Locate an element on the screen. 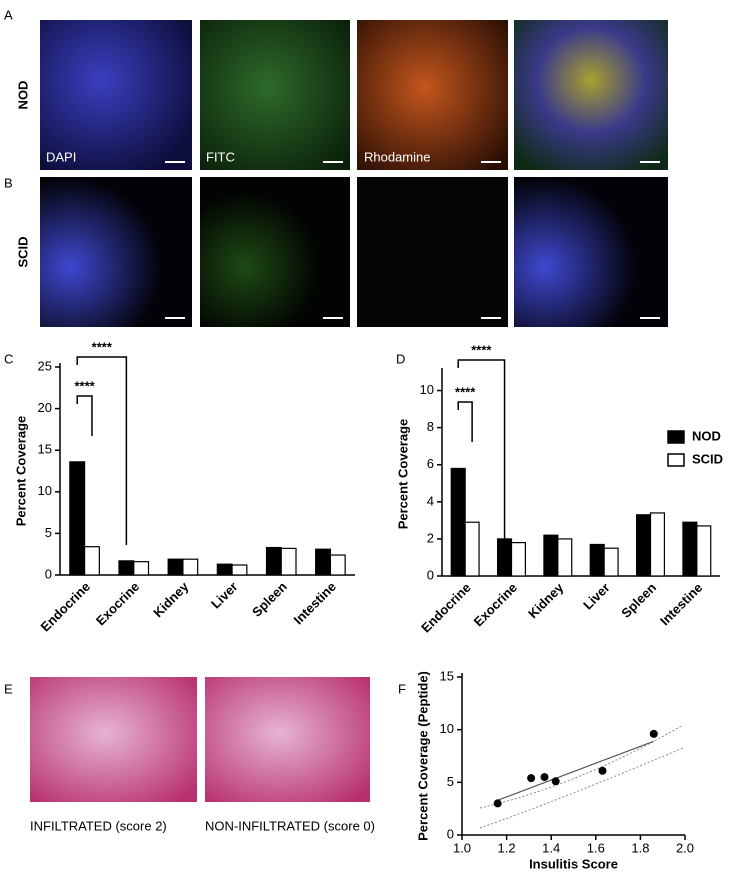 Image resolution: width=737 pixels, height=872 pixels. fit-line is located at coordinates (575, 770).